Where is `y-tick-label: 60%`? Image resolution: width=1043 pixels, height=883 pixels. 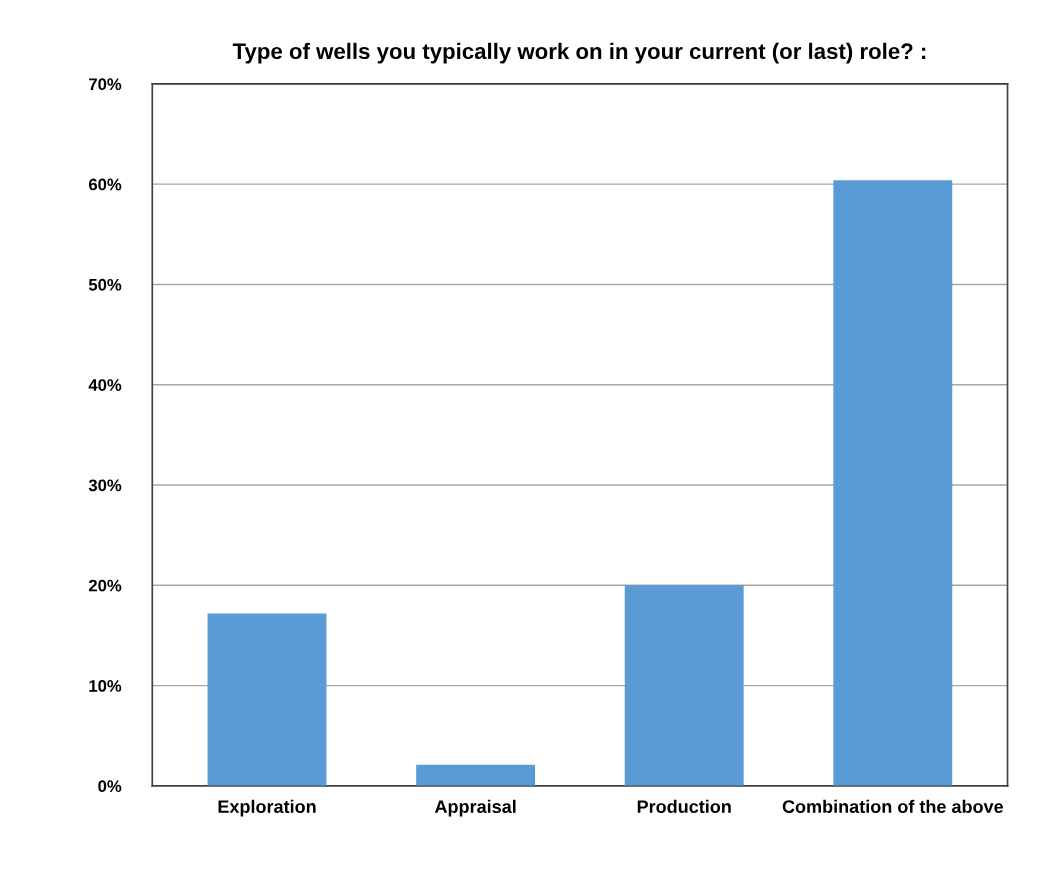
y-tick-label: 60% is located at coordinates (105, 184).